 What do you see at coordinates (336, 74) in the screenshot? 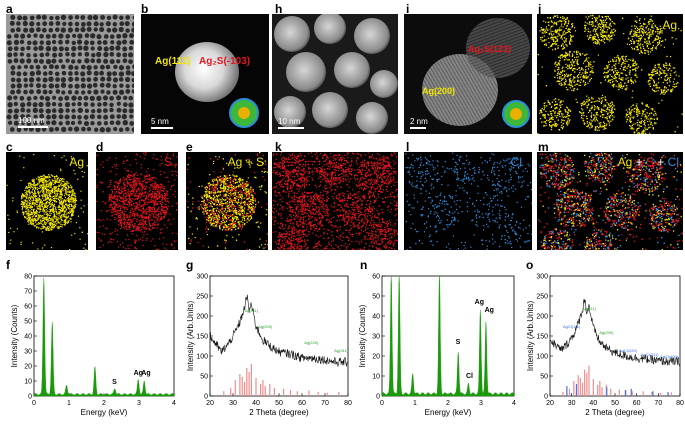
I see `particle-cluster-h` at bounding box center [336, 74].